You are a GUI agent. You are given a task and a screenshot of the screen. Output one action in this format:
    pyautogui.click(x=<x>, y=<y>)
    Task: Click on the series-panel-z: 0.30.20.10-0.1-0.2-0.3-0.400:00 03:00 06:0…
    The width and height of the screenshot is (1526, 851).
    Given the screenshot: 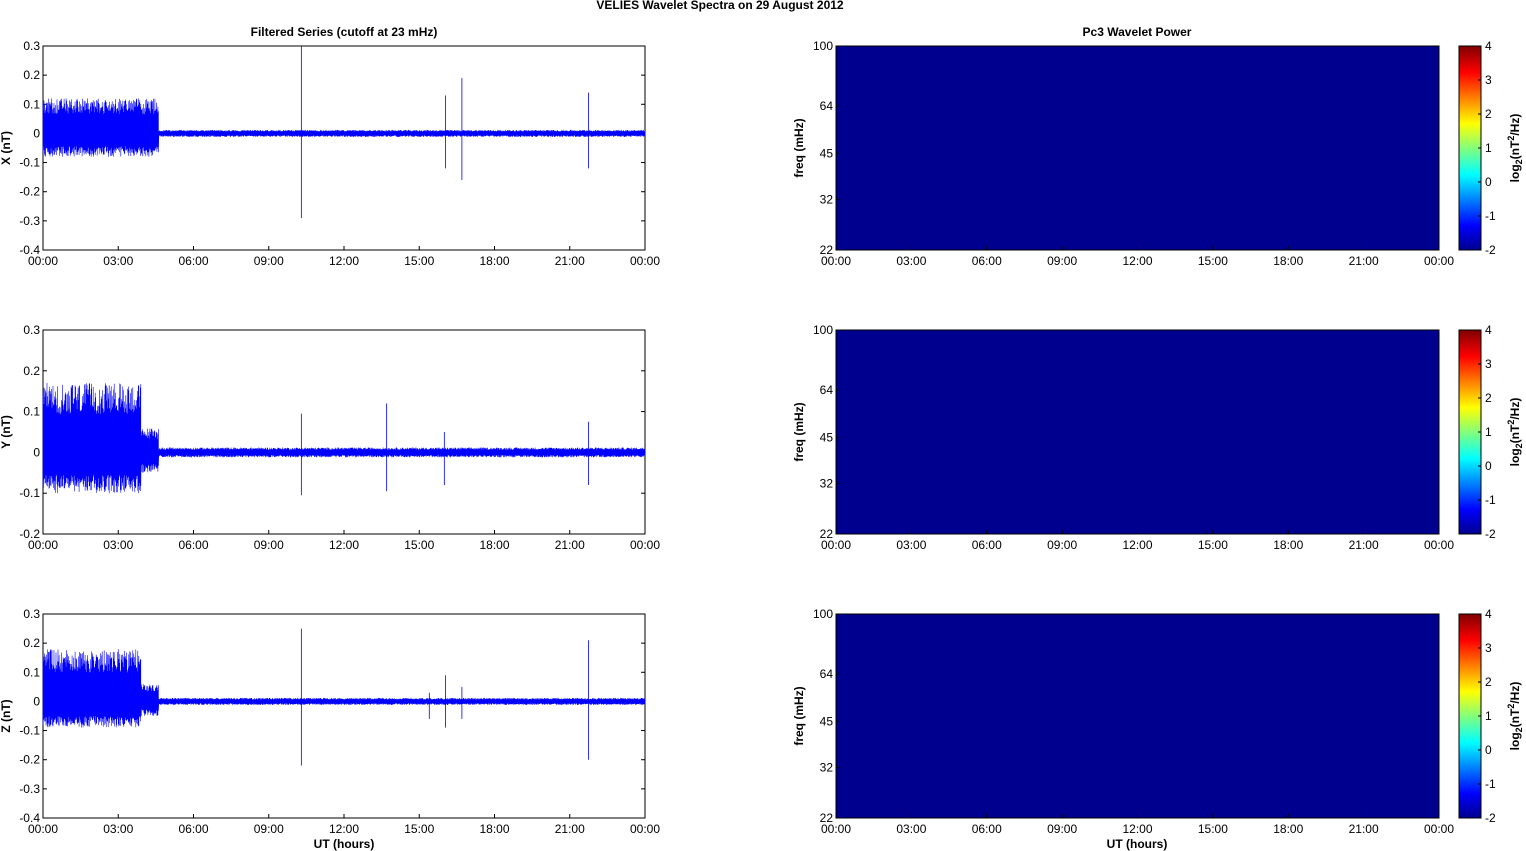 What is the action you would take?
    pyautogui.click(x=330, y=721)
    